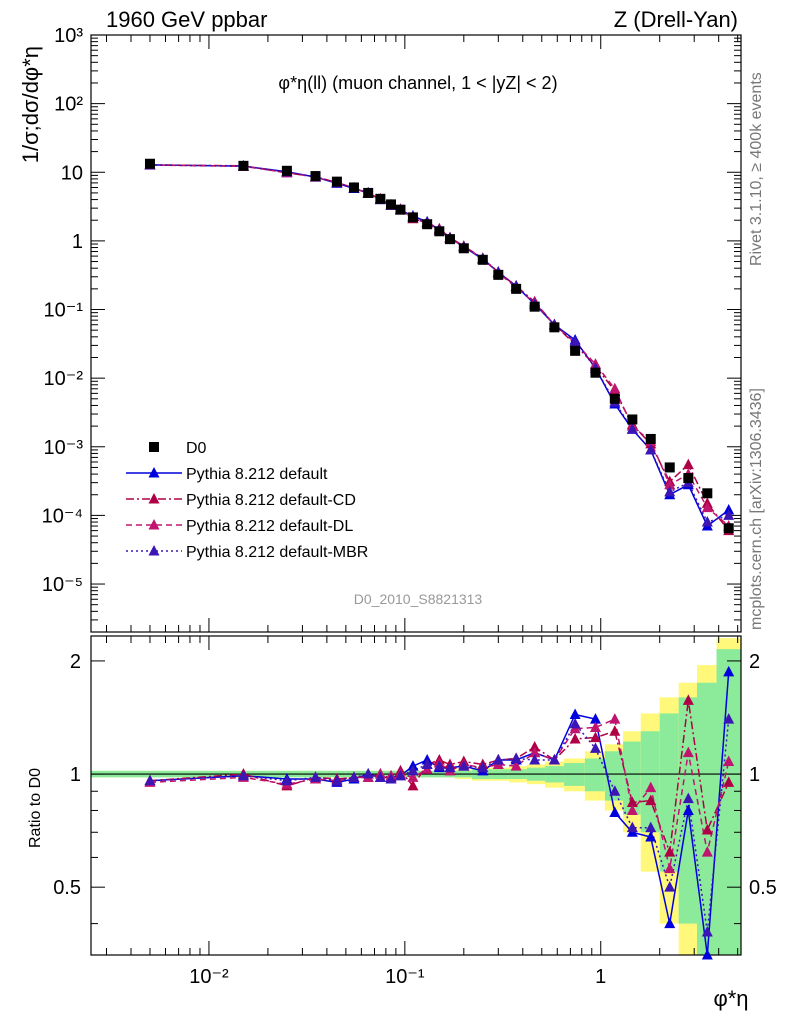 The image size is (786, 1024). Describe the element at coordinates (763, 888) in the screenshot. I see `ratio-y-tick-label-right: 0.5` at that location.